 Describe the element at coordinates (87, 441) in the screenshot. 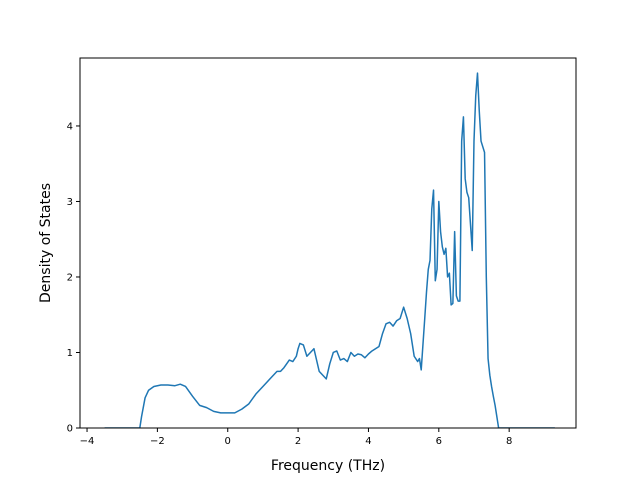

I see `x-tick-label: −4` at that location.